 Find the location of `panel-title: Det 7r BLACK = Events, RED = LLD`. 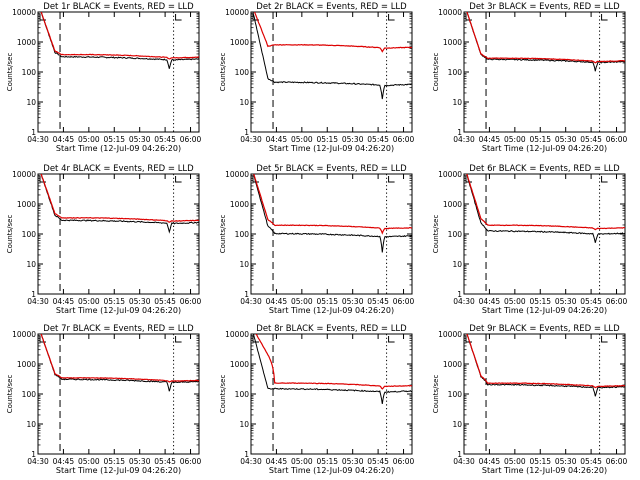

panel-title: Det 7r BLACK = Events, RED = LLD is located at coordinates (118, 329).